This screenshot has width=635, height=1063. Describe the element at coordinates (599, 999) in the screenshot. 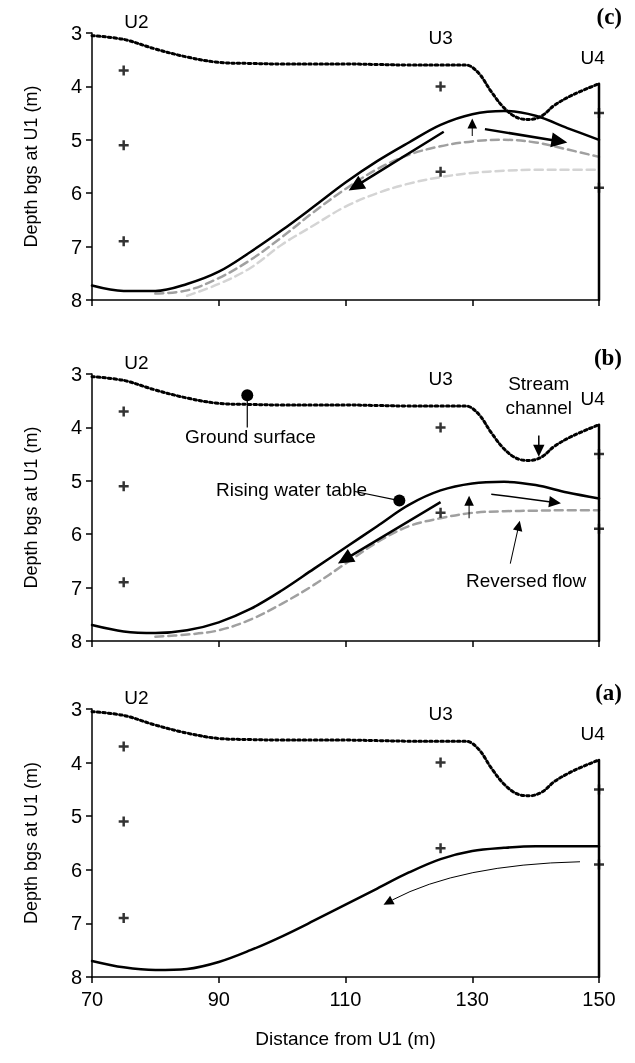

I see `x-tick-label: 150` at that location.